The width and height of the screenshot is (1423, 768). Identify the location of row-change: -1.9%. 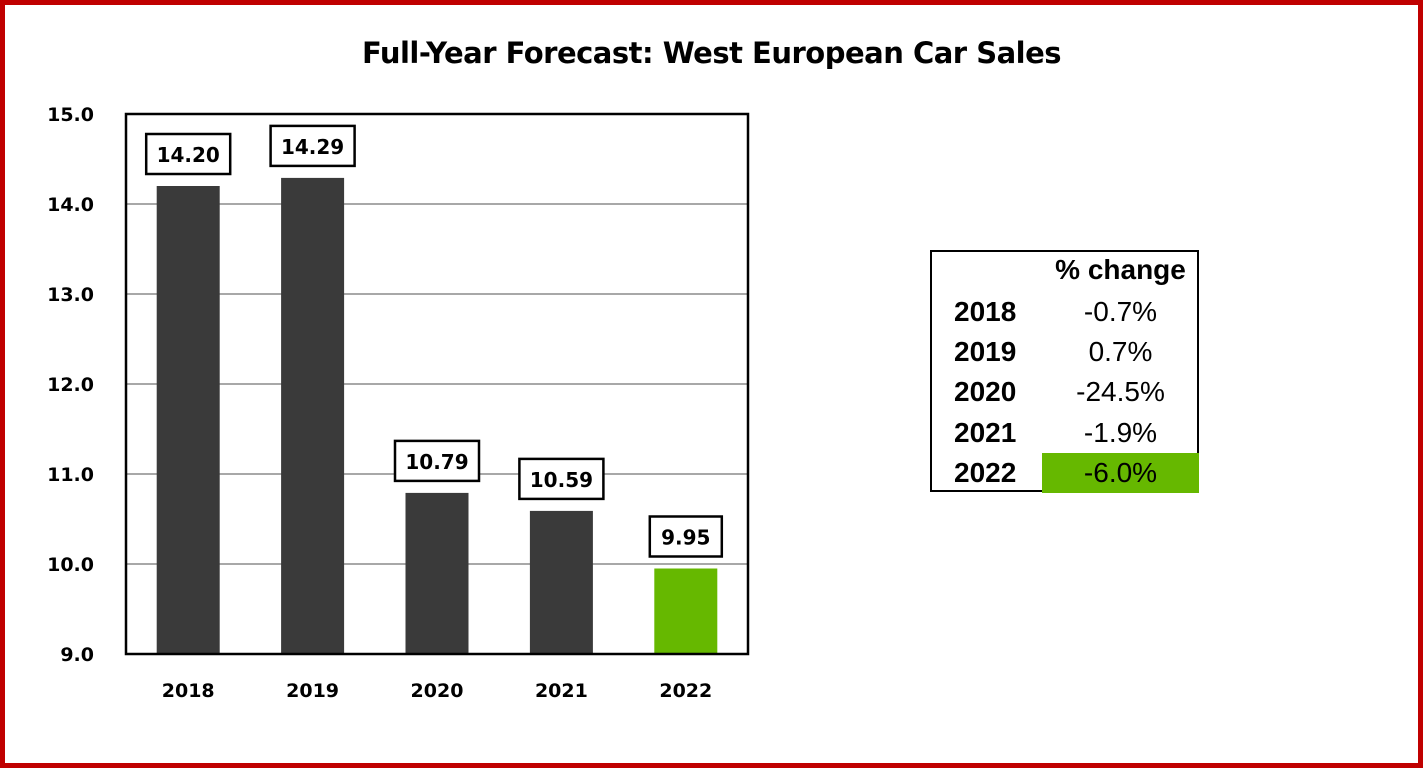
(1120, 432).